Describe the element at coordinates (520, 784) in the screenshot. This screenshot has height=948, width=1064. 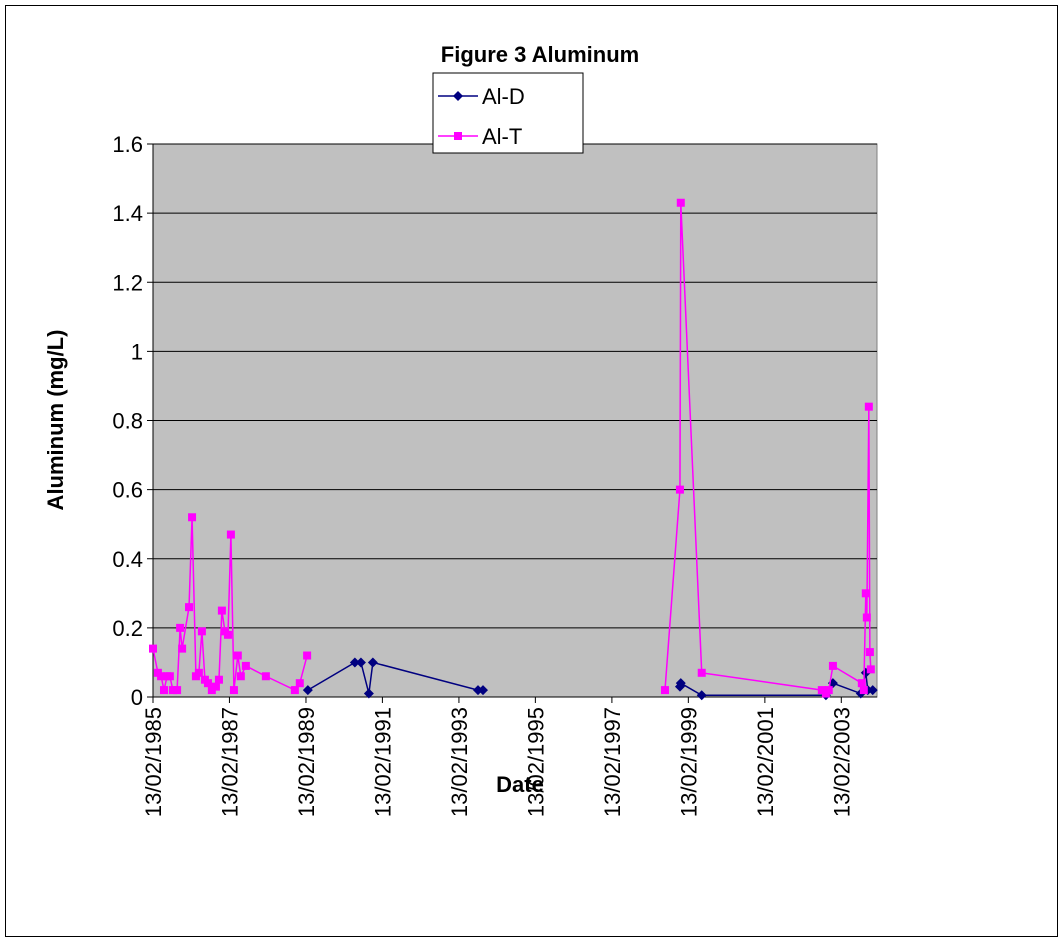
I see `x-axis-label: Date` at that location.